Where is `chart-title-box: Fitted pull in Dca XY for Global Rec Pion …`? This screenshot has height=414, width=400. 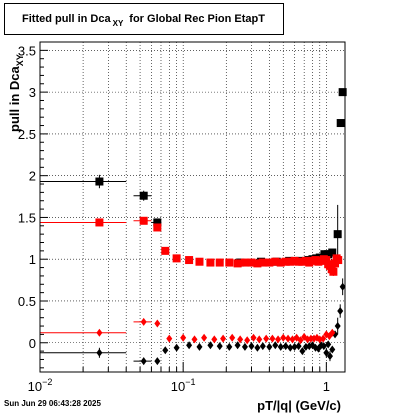 chart-title-box: Fitted pull in Dca XY for Global Rec Pion … is located at coordinates (144, 19).